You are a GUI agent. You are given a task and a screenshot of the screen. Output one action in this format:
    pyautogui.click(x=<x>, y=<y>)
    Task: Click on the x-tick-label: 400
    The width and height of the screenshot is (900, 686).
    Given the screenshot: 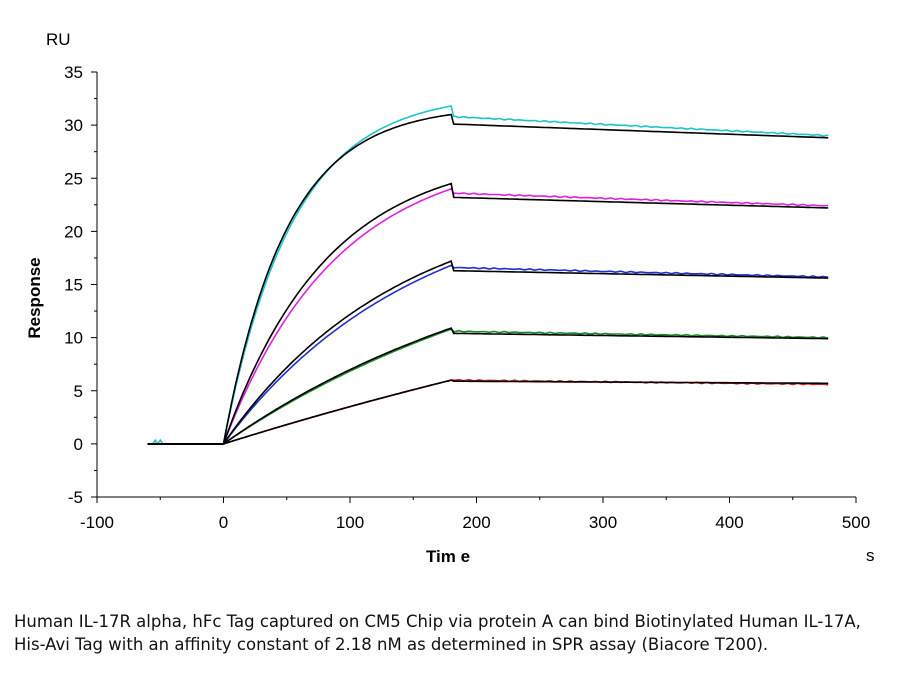 What is the action you would take?
    pyautogui.click(x=729, y=522)
    